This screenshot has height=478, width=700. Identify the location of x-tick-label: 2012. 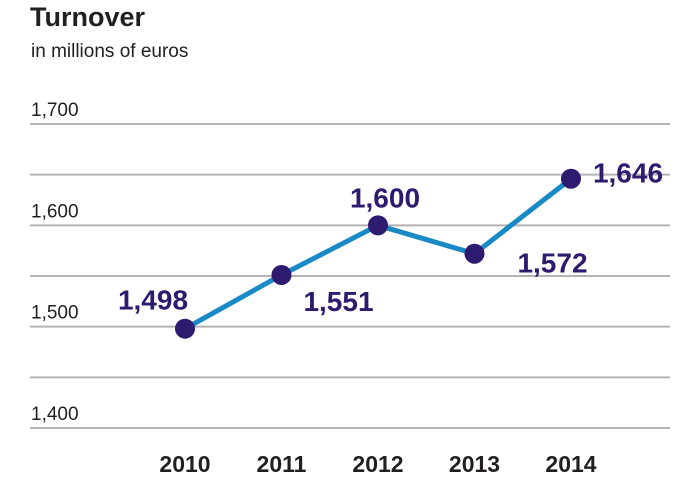
(377, 464).